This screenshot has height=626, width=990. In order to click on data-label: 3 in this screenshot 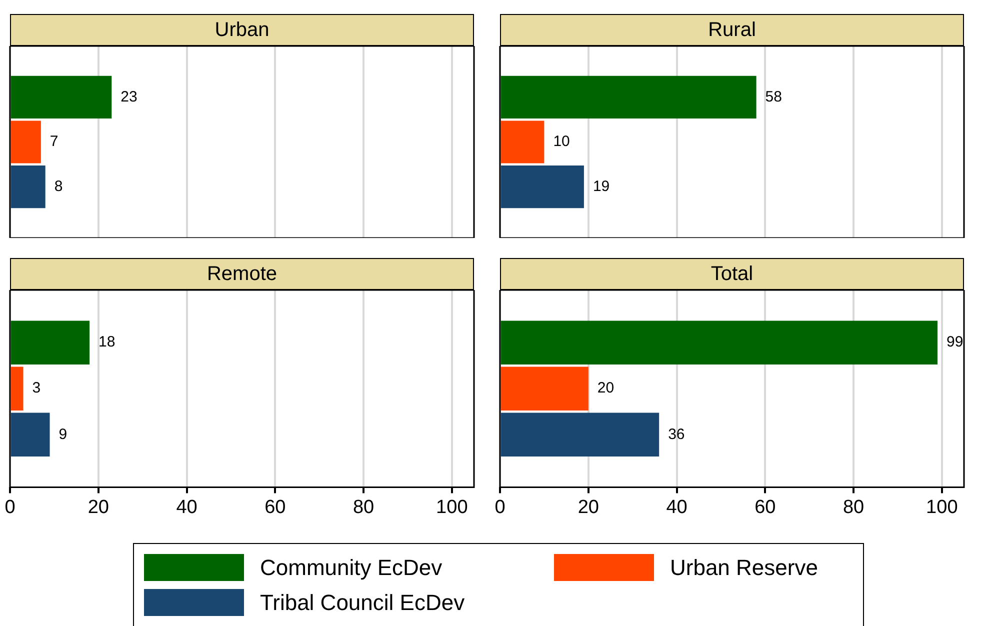, I will do `click(36, 388)`.